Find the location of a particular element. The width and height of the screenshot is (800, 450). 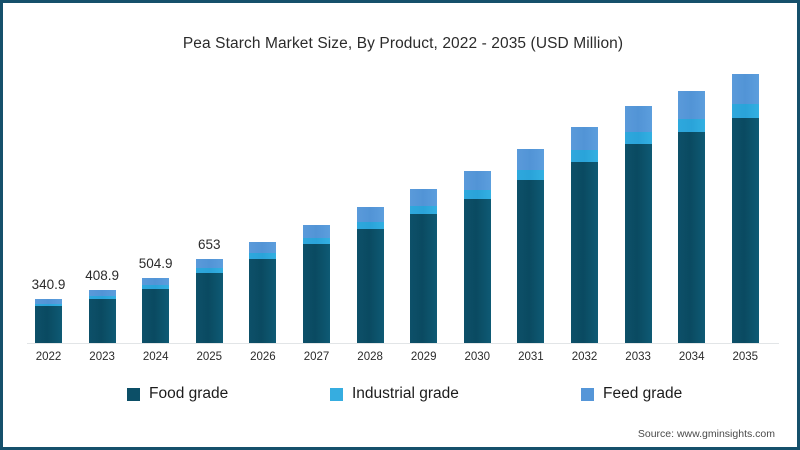

bar-segment-feed-grade-2031 is located at coordinates (531, 159).